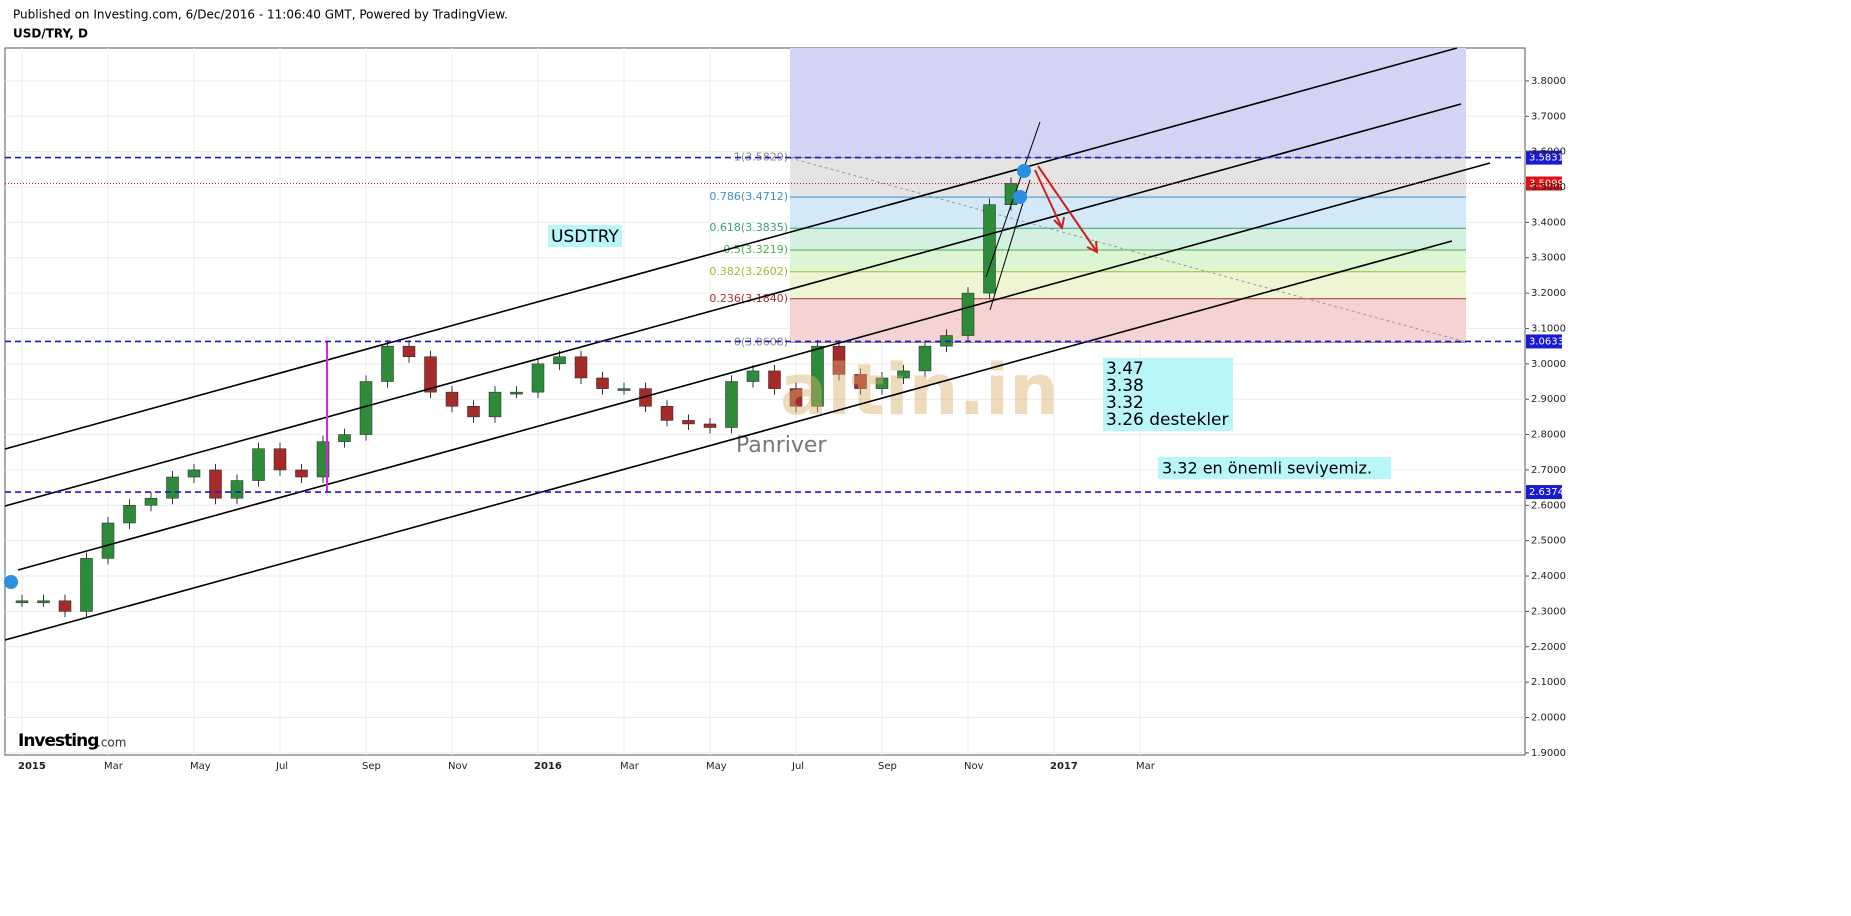 The width and height of the screenshot is (1851, 916). Describe the element at coordinates (1548, 399) in the screenshot. I see `y-tick-label: 2.9000` at that location.